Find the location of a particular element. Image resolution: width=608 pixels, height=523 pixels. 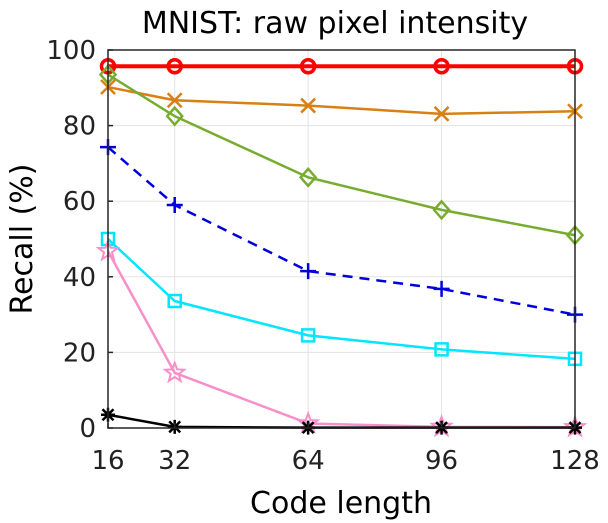

y-tick-label: 0 is located at coordinates (87, 429).